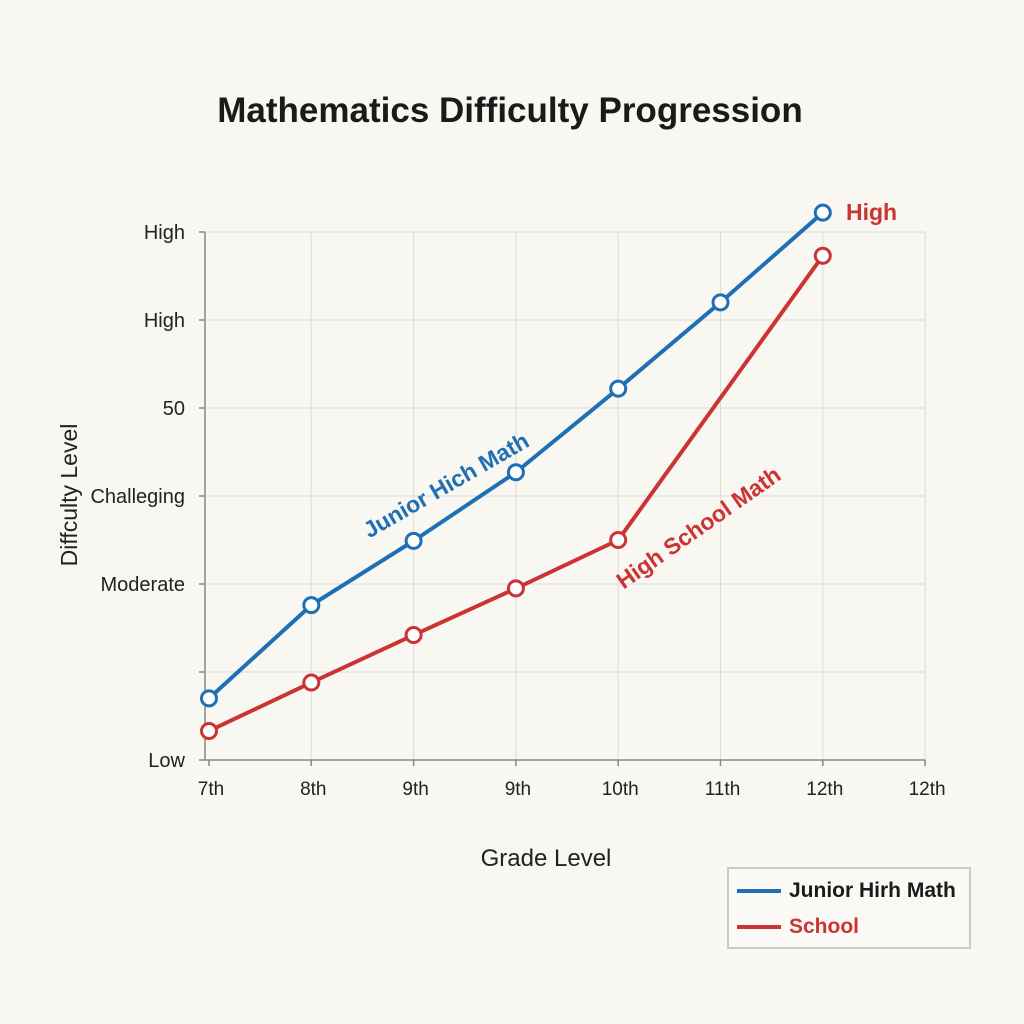 The width and height of the screenshot is (1024, 1024). Describe the element at coordinates (211, 789) in the screenshot. I see `x-tick-label: 7th` at that location.